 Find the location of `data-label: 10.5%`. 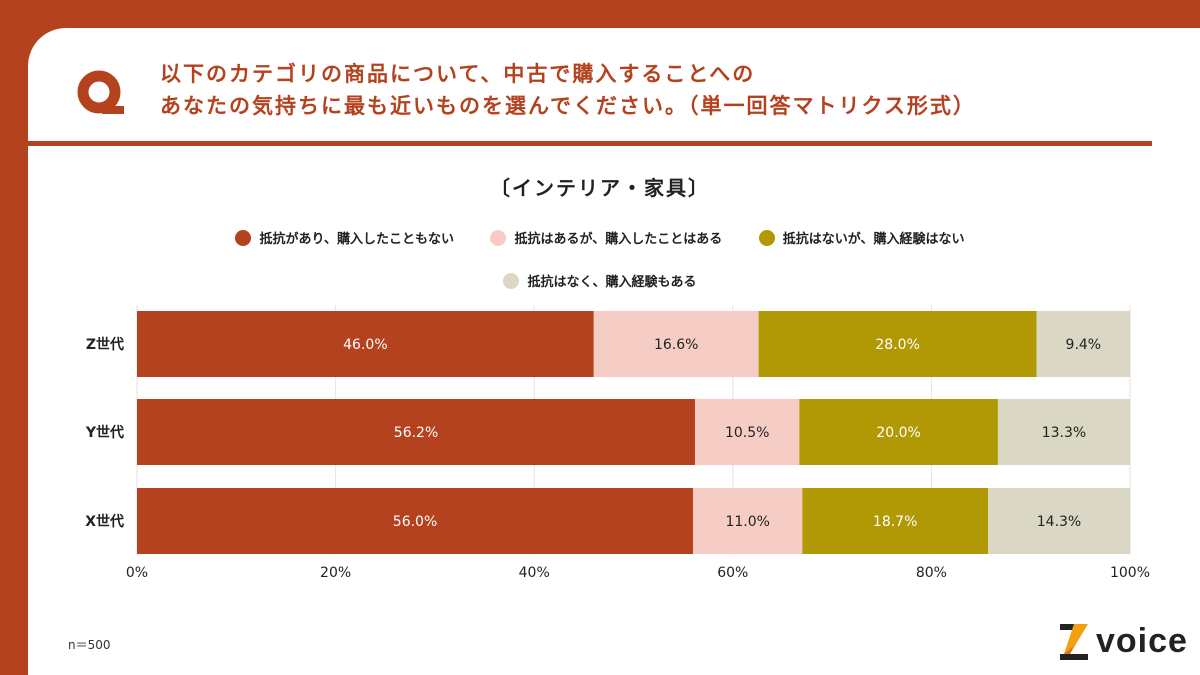

data-label: 10.5% is located at coordinates (747, 433).